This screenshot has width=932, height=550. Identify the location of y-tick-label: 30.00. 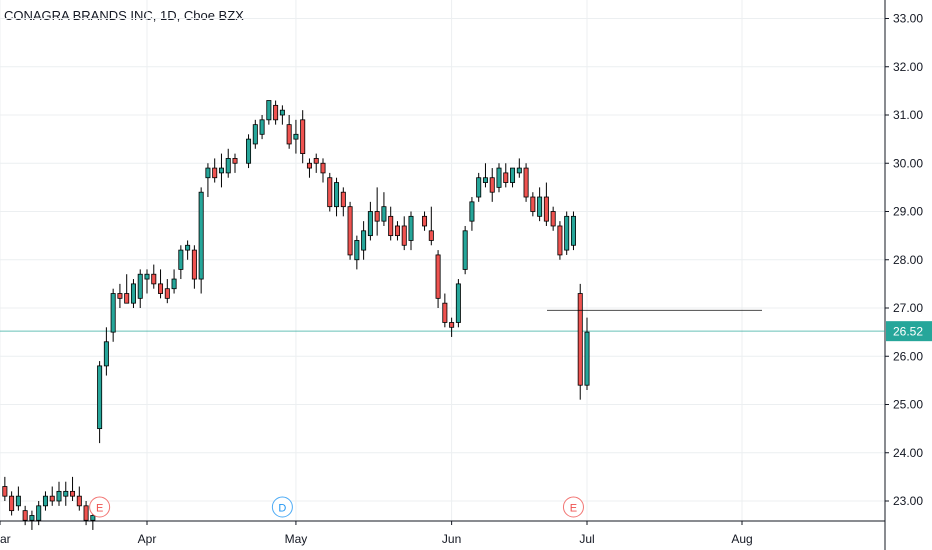
(908, 163).